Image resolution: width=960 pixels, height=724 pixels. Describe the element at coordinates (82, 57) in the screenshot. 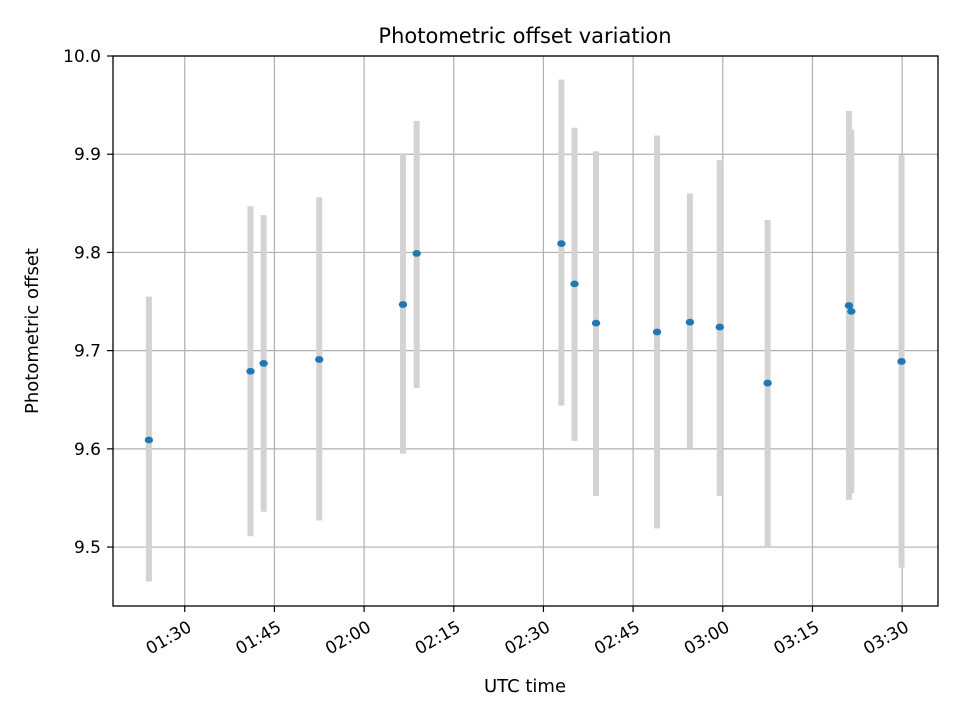

I see `y-tick-label: 10.0` at that location.